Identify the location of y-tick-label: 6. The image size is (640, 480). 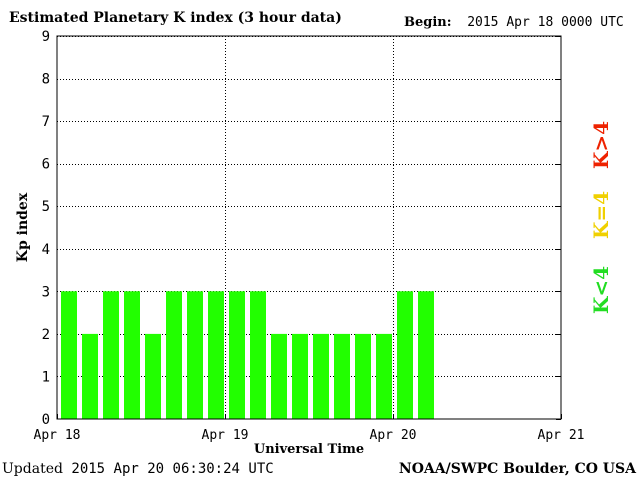
(46, 165).